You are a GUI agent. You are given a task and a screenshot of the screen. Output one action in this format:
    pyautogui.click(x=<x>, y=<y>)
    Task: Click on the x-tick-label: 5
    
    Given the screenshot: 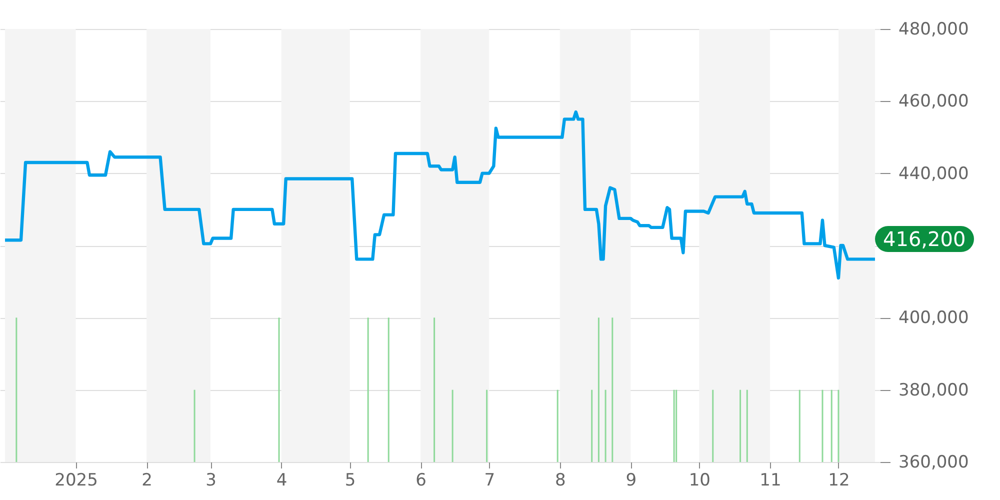 What is the action you would take?
    pyautogui.click(x=350, y=480)
    